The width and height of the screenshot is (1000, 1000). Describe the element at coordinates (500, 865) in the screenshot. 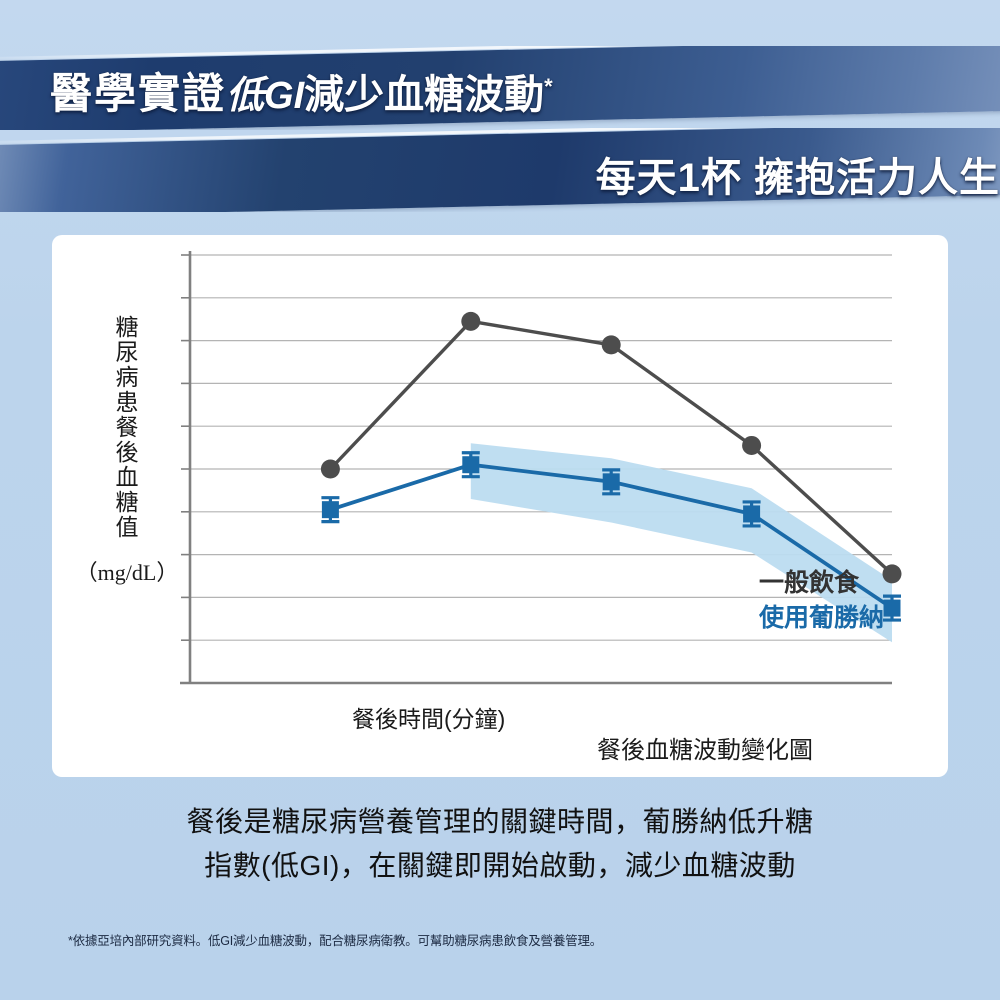

I see `body-paragraph-line-2: 指數(低GI)，在關鍵即開始啟動，減少血糖波動` at that location.